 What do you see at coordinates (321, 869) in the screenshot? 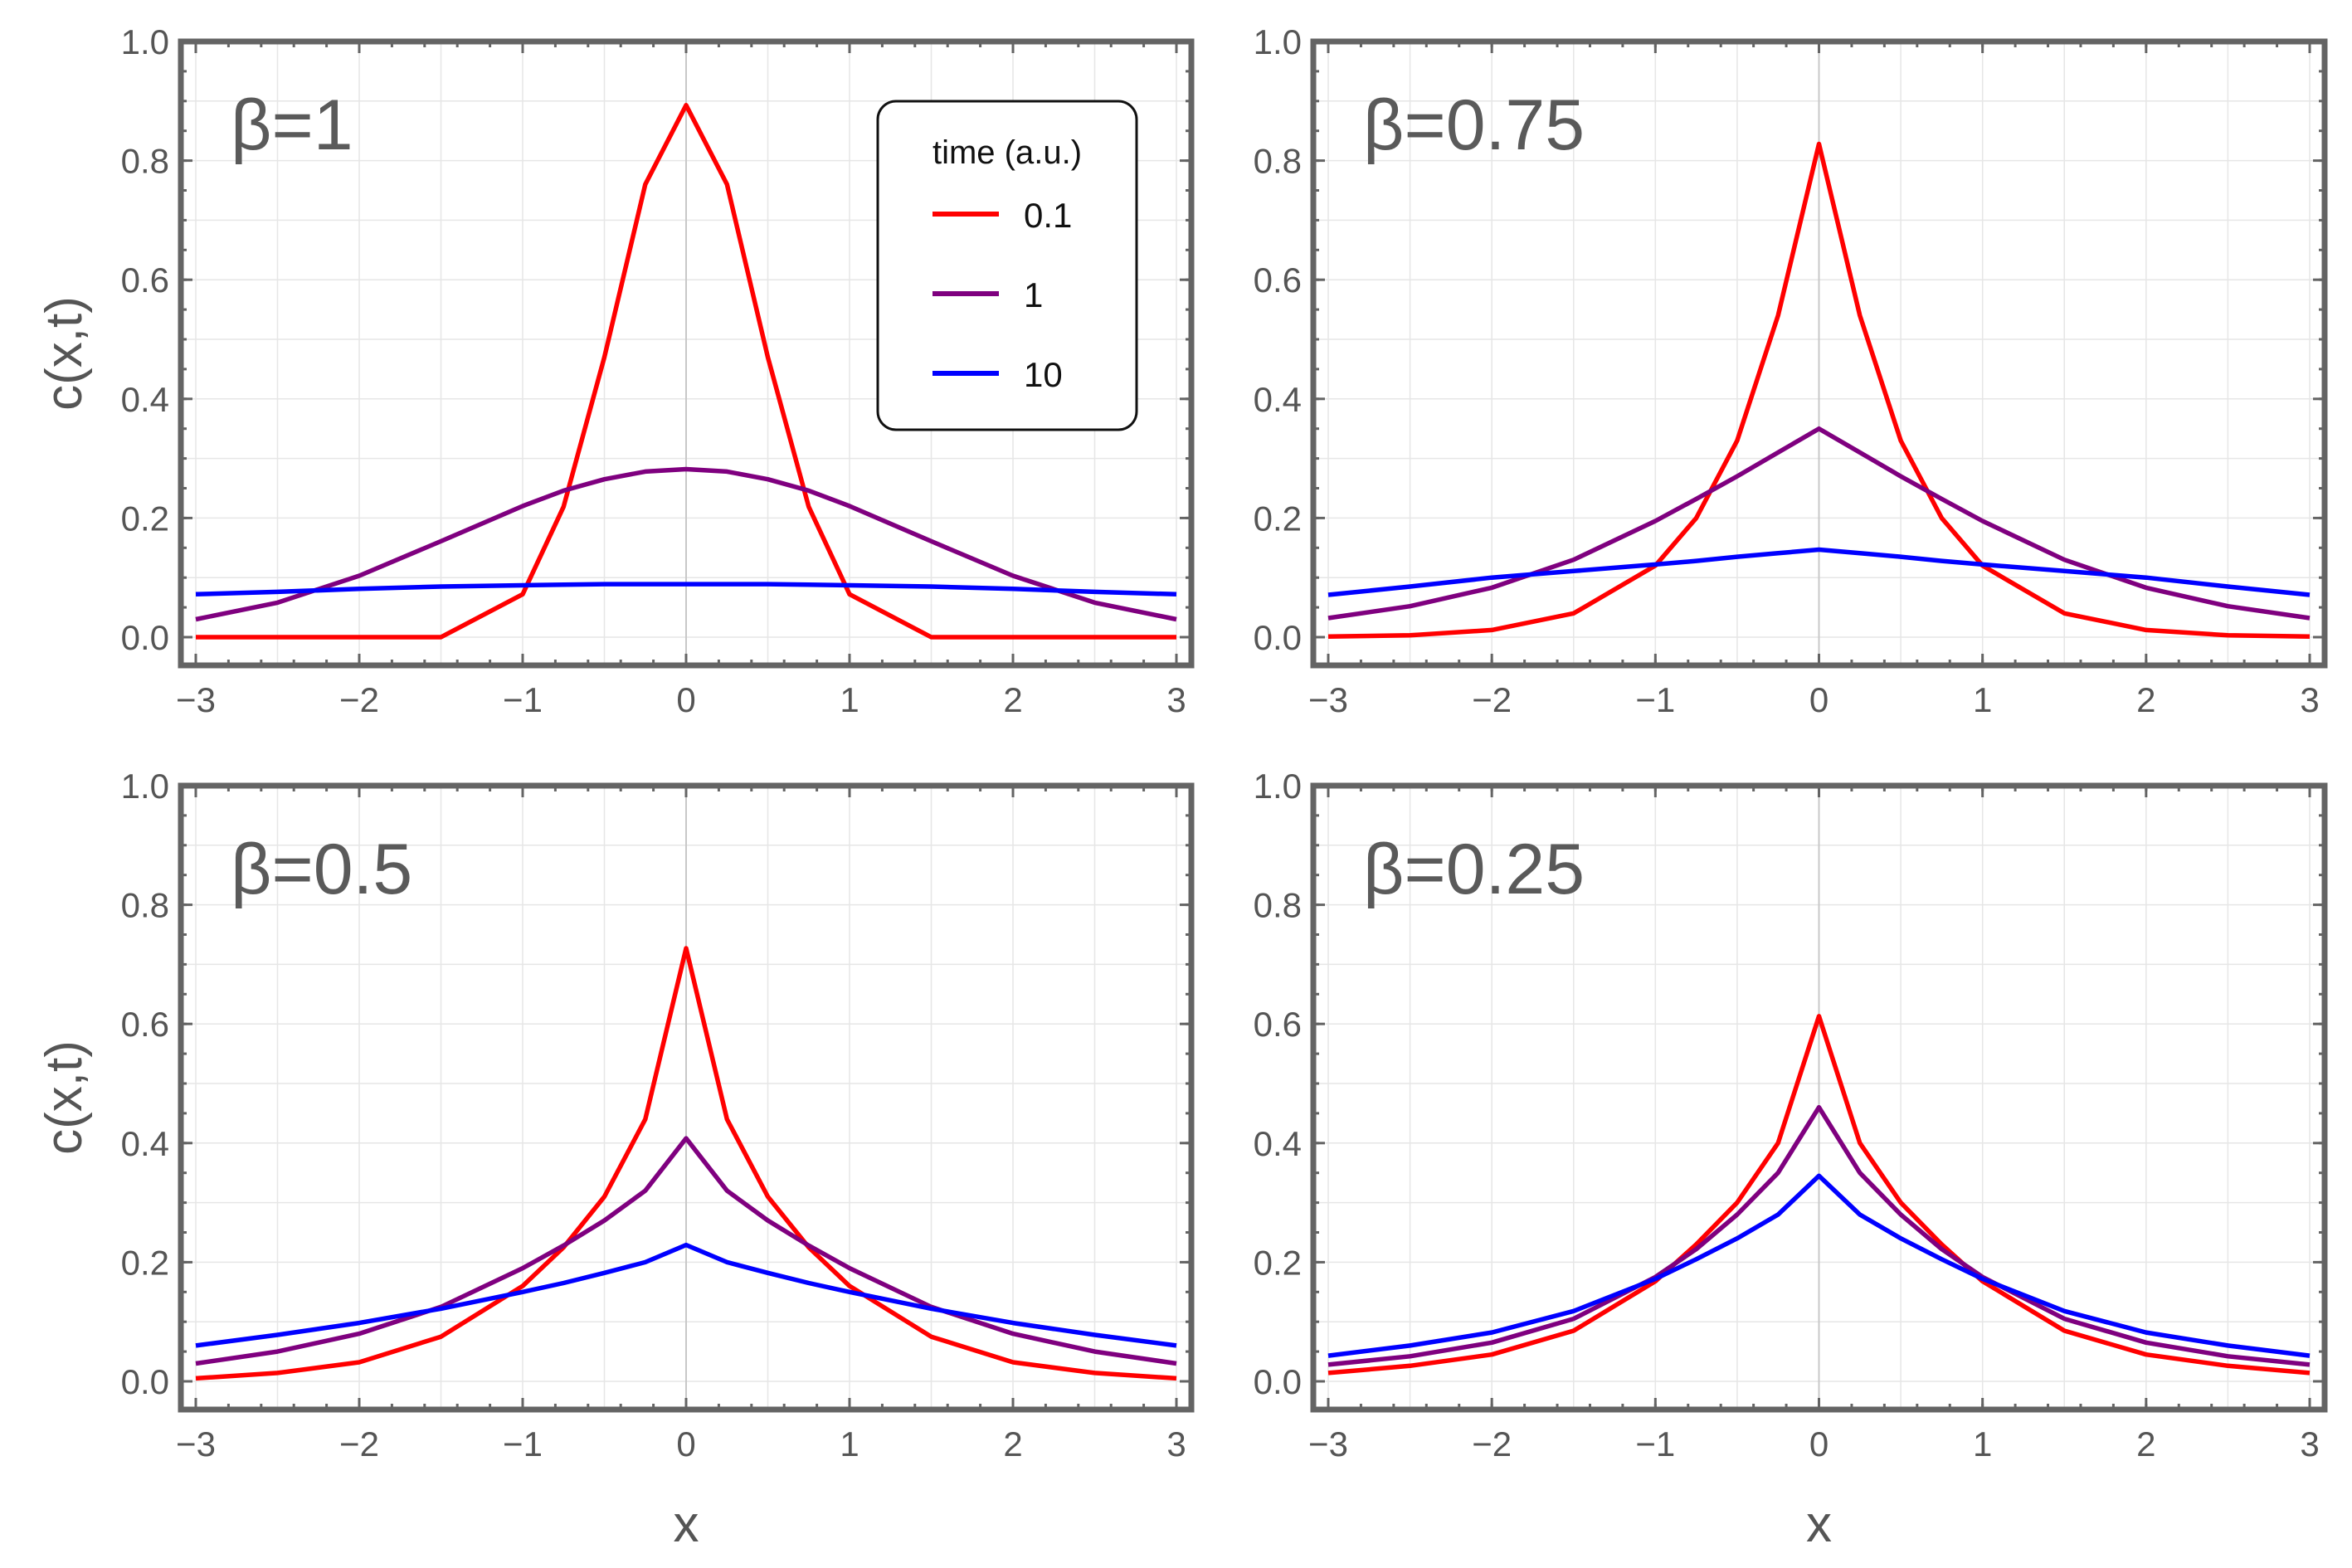
I see `beta-label: β=0.5` at bounding box center [321, 869].